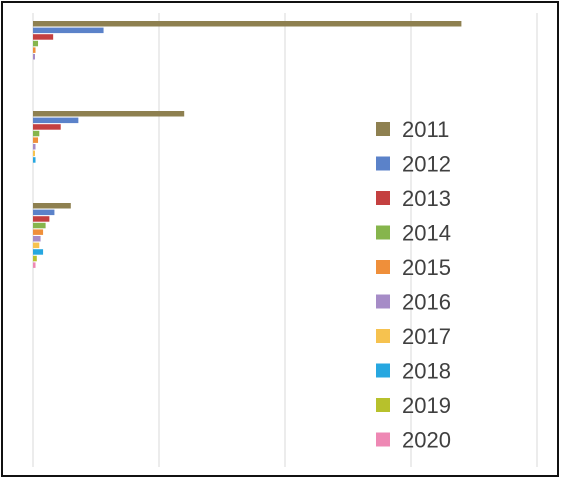 This screenshot has width=563, height=481. What do you see at coordinates (383, 267) in the screenshot?
I see `legend-swatch-2015` at bounding box center [383, 267].